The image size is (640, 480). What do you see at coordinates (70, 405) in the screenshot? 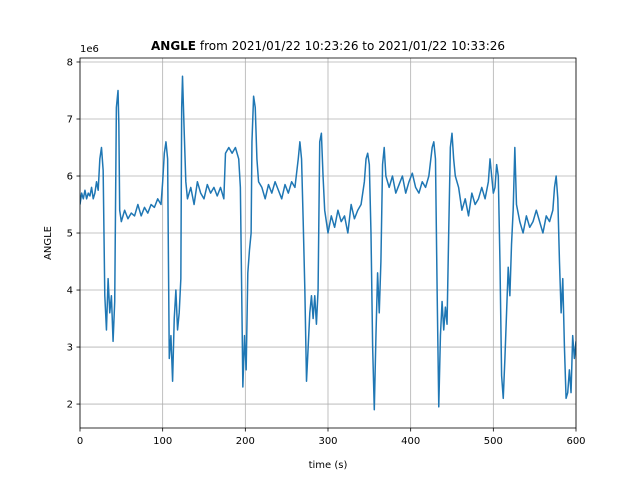
I see `y-tick-label: 2` at bounding box center [70, 405].